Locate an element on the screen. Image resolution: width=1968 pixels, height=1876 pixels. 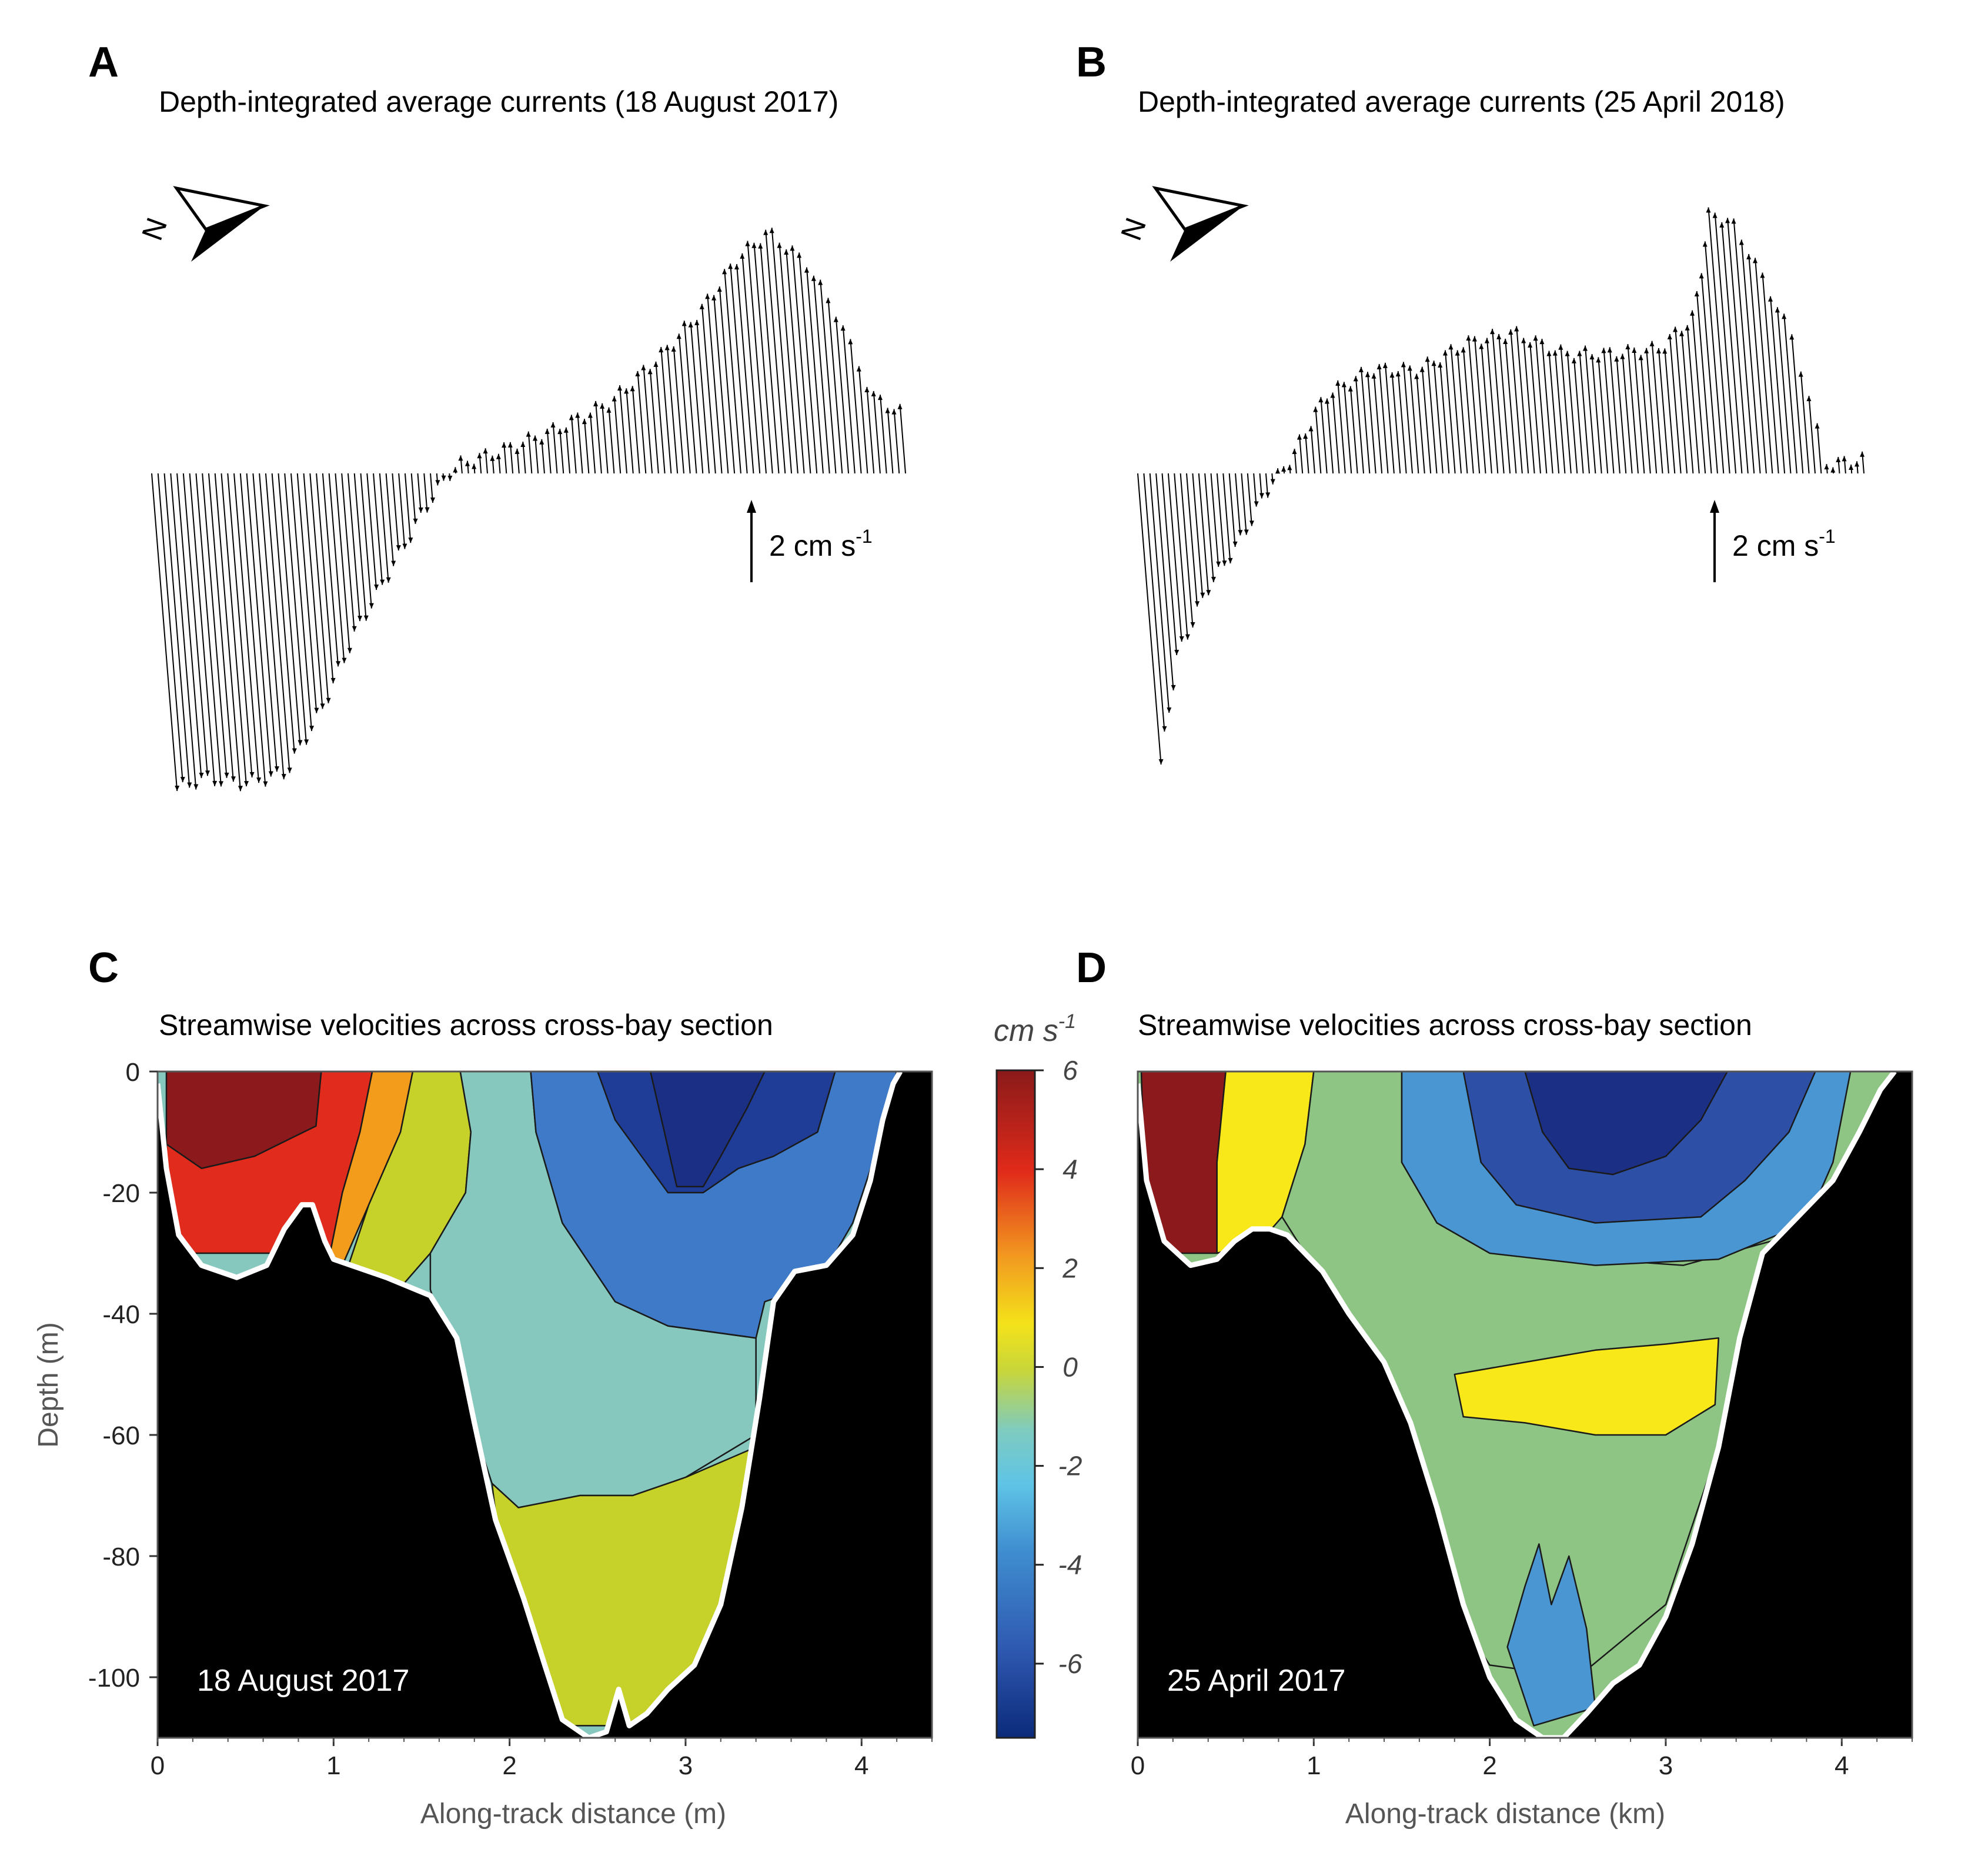
date-label-d: 25 April 2017 is located at coordinates (1256, 1681).